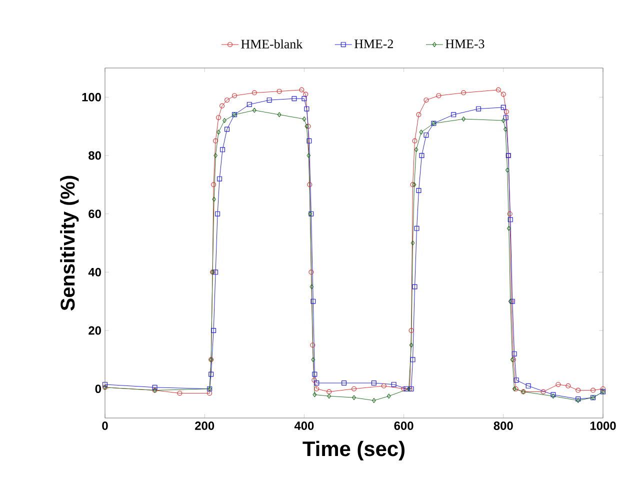 This screenshot has width=625, height=497. I want to click on y-tick-label: 40, so click(94, 272).